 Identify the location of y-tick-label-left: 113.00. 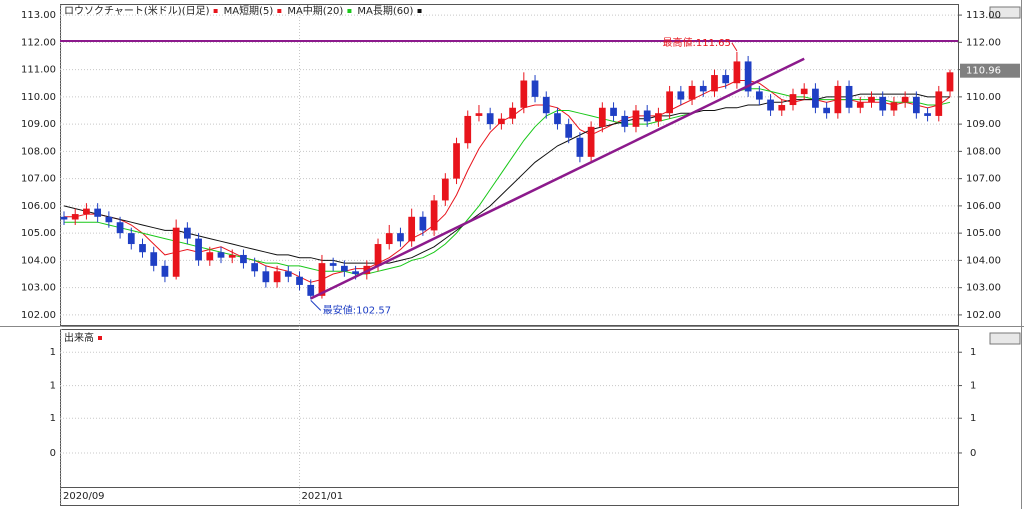
(38, 15).